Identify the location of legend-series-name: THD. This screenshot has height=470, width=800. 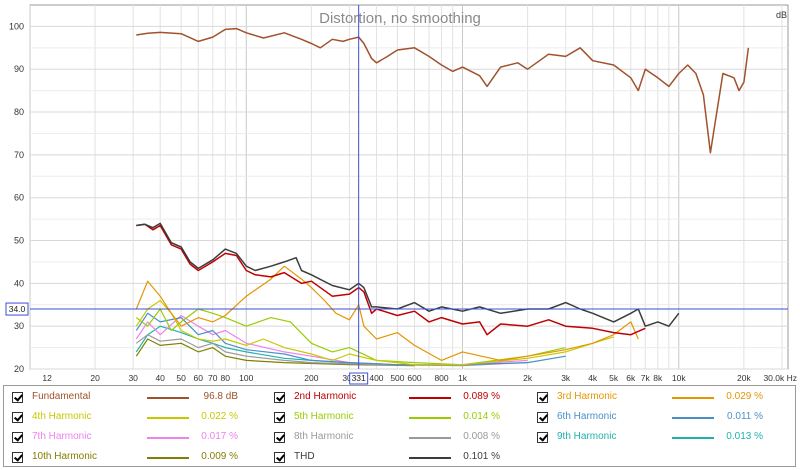
(304, 456).